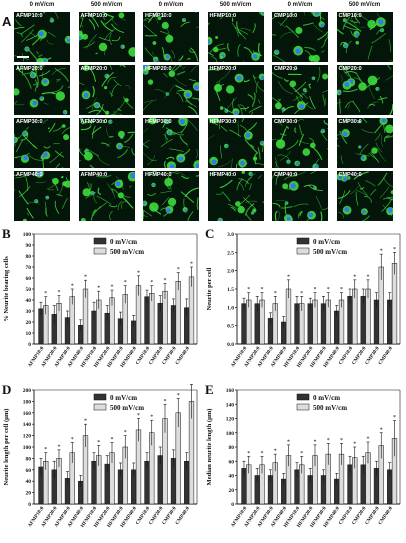 This screenshot has height=543, width=406. What do you see at coordinates (29, 268) in the screenshot?
I see `y-tick-label: 70` at bounding box center [29, 268].